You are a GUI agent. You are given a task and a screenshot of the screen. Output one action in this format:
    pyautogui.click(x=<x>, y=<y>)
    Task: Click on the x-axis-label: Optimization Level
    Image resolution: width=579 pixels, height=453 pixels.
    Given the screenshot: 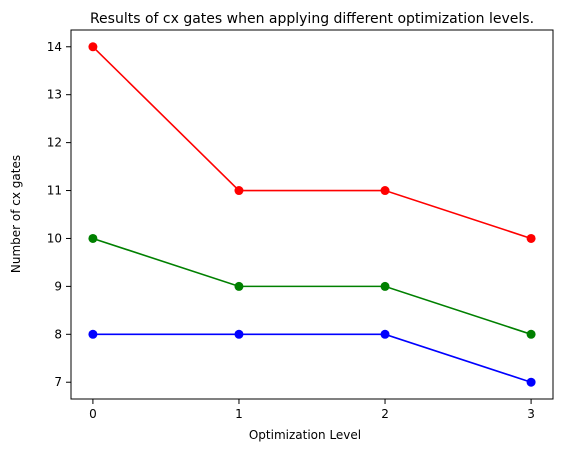 What is the action you would take?
    pyautogui.click(x=305, y=435)
    